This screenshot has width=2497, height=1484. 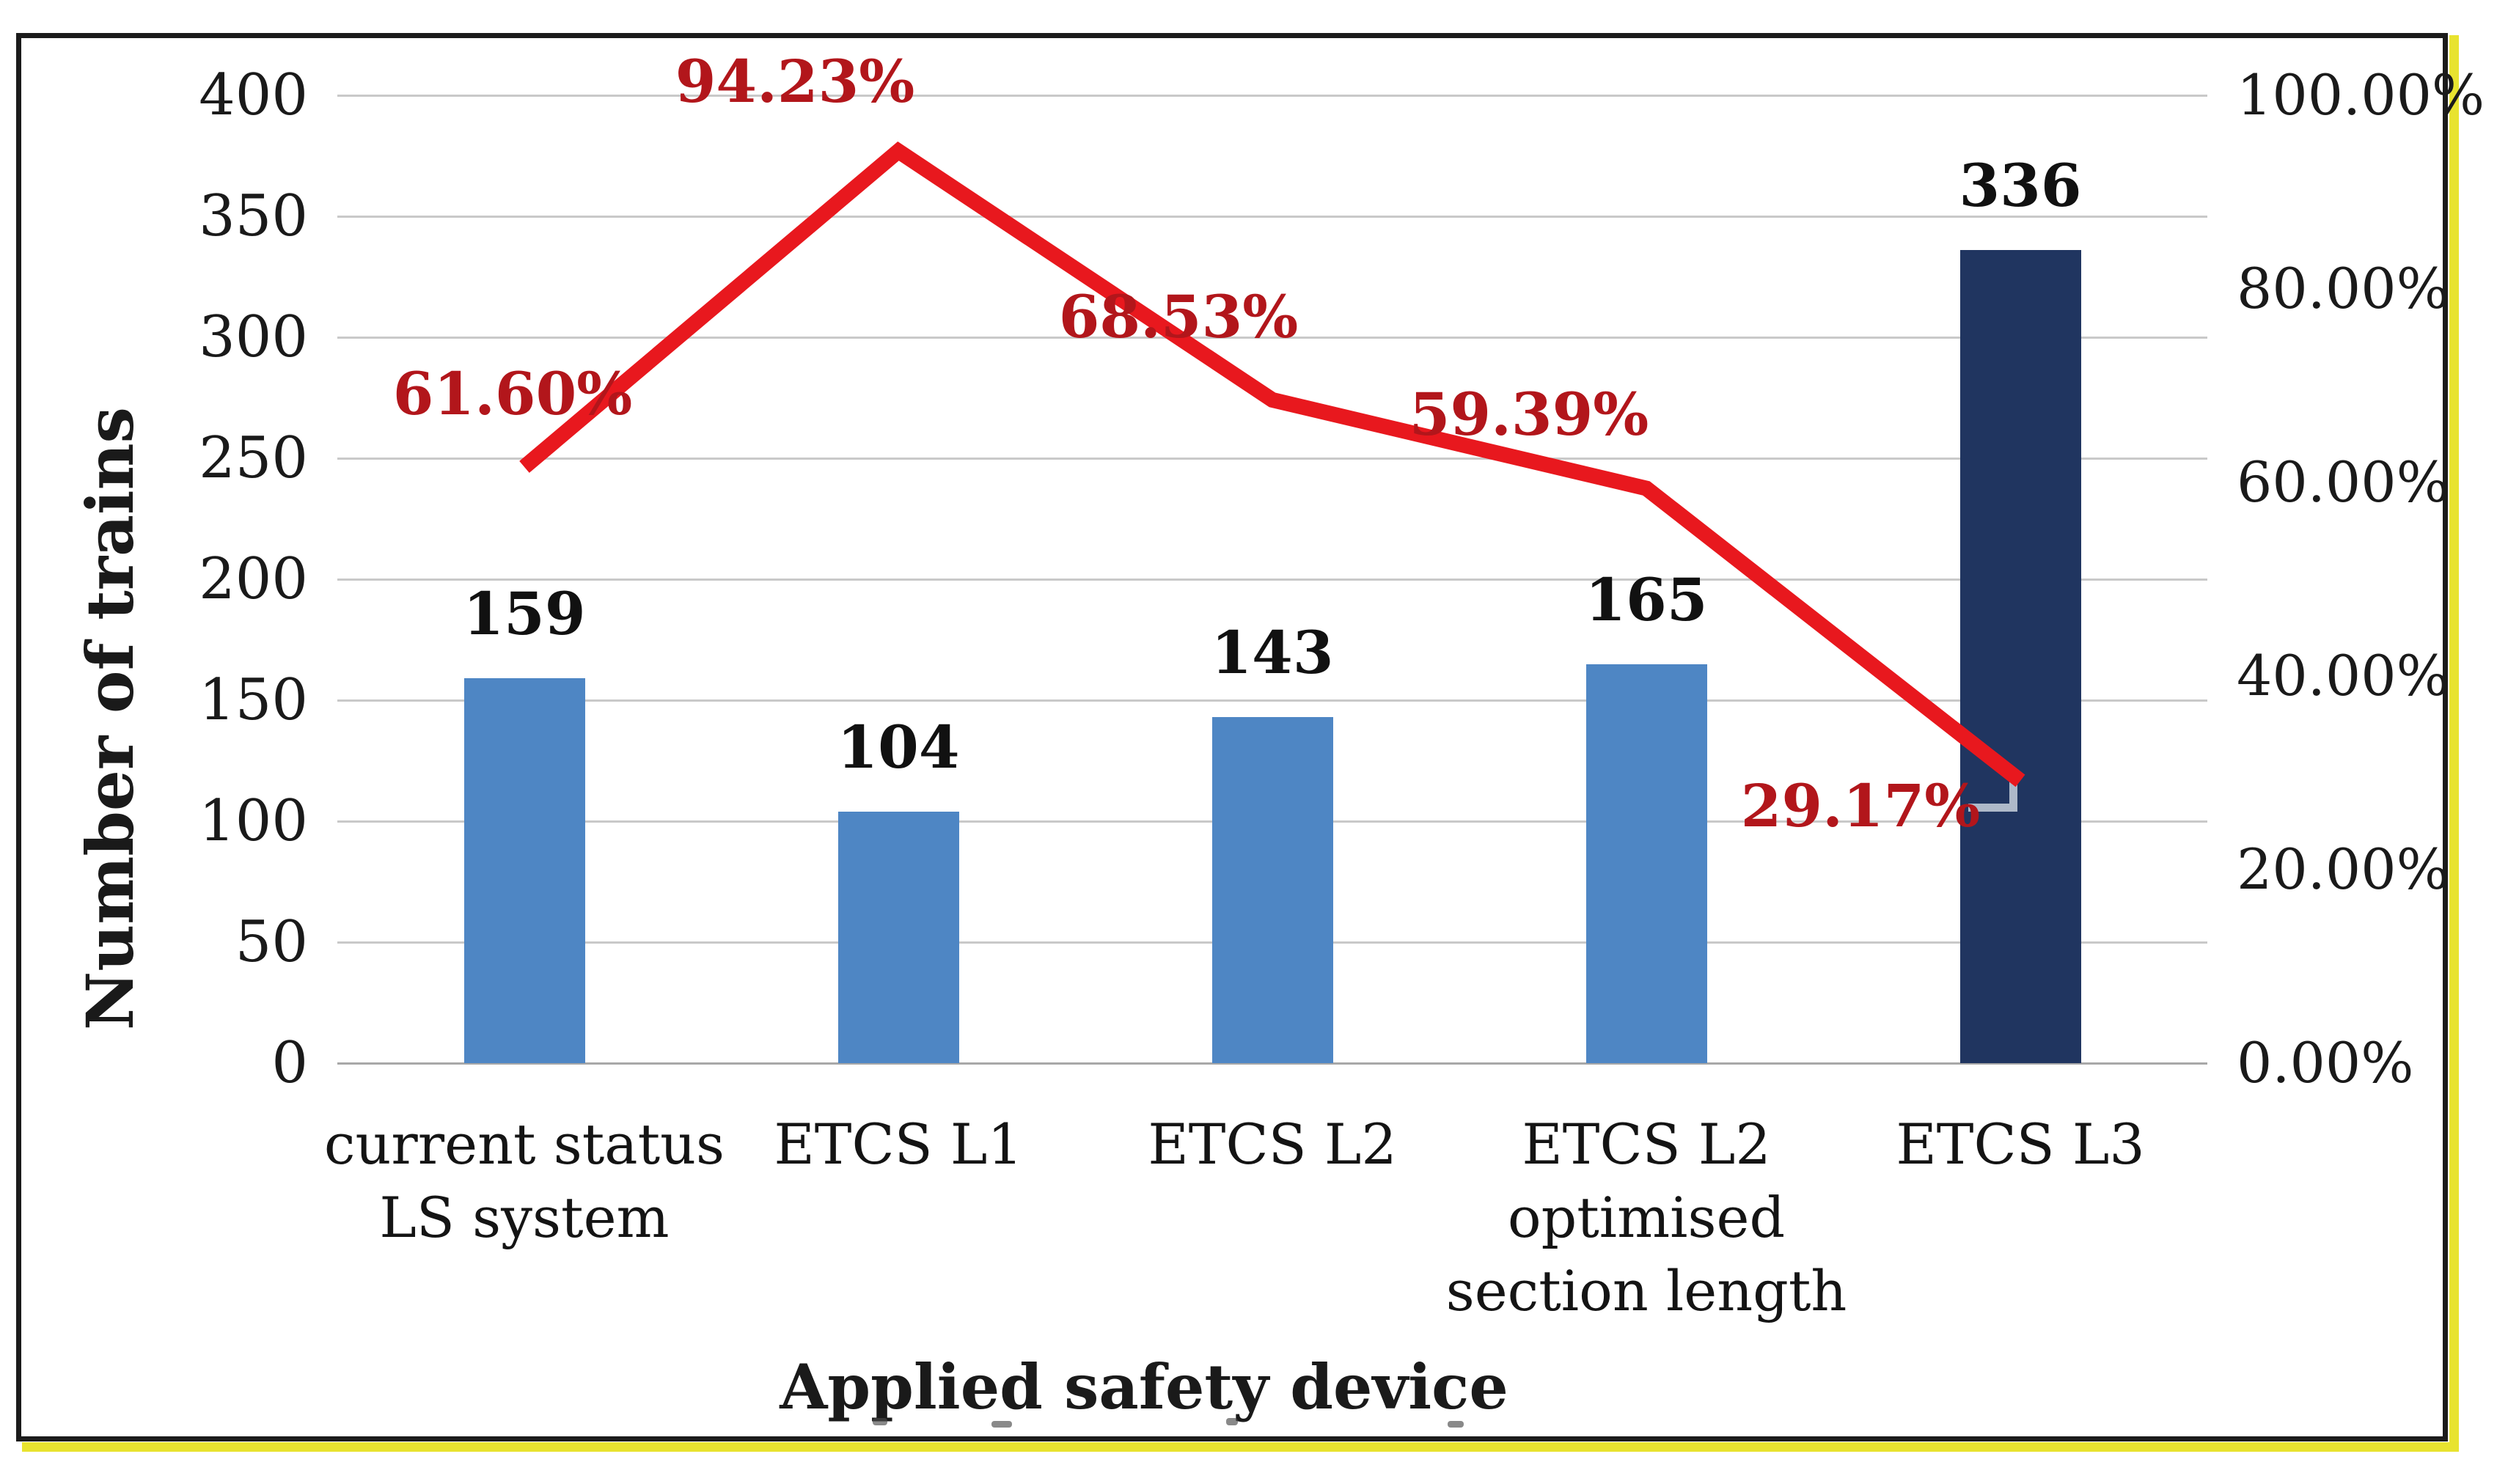 What do you see at coordinates (2343, 288) in the screenshot?
I see `right-axis-tick-label: 80.00%` at bounding box center [2343, 288].